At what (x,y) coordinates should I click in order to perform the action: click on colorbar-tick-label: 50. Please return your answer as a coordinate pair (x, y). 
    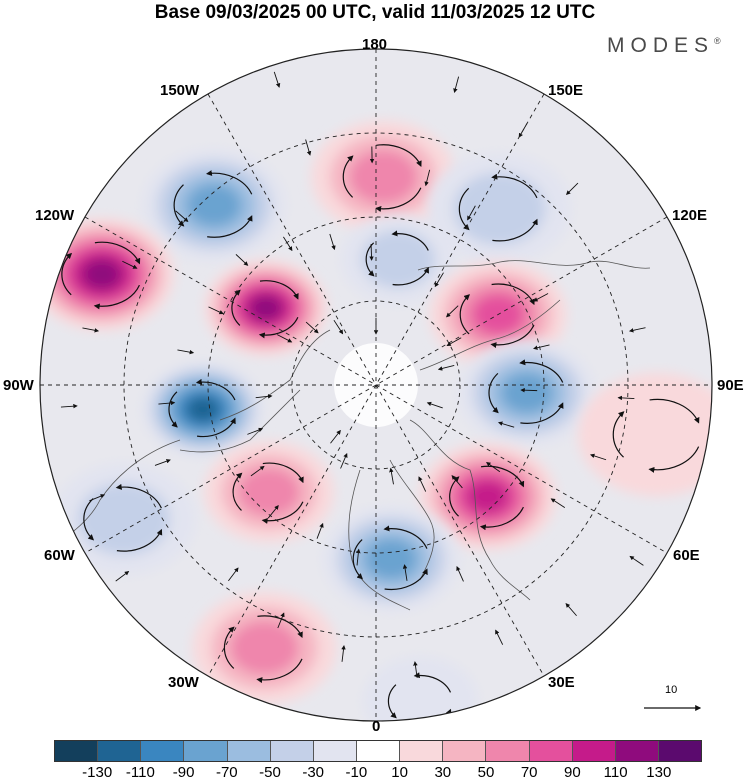
    Looking at the image, I should click on (486, 772).